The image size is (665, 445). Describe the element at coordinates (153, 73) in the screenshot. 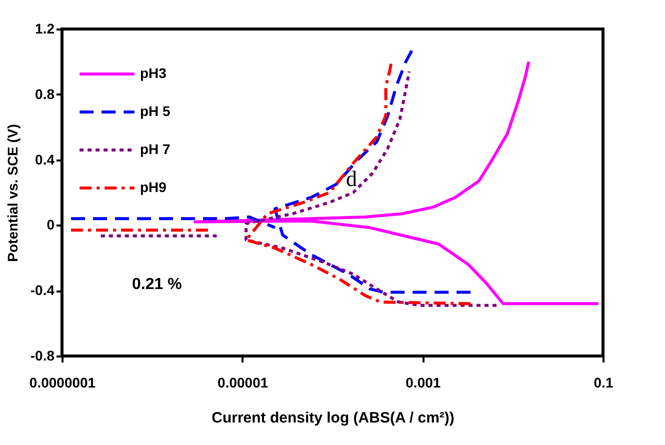

I see `legend-label: pH3` at that location.